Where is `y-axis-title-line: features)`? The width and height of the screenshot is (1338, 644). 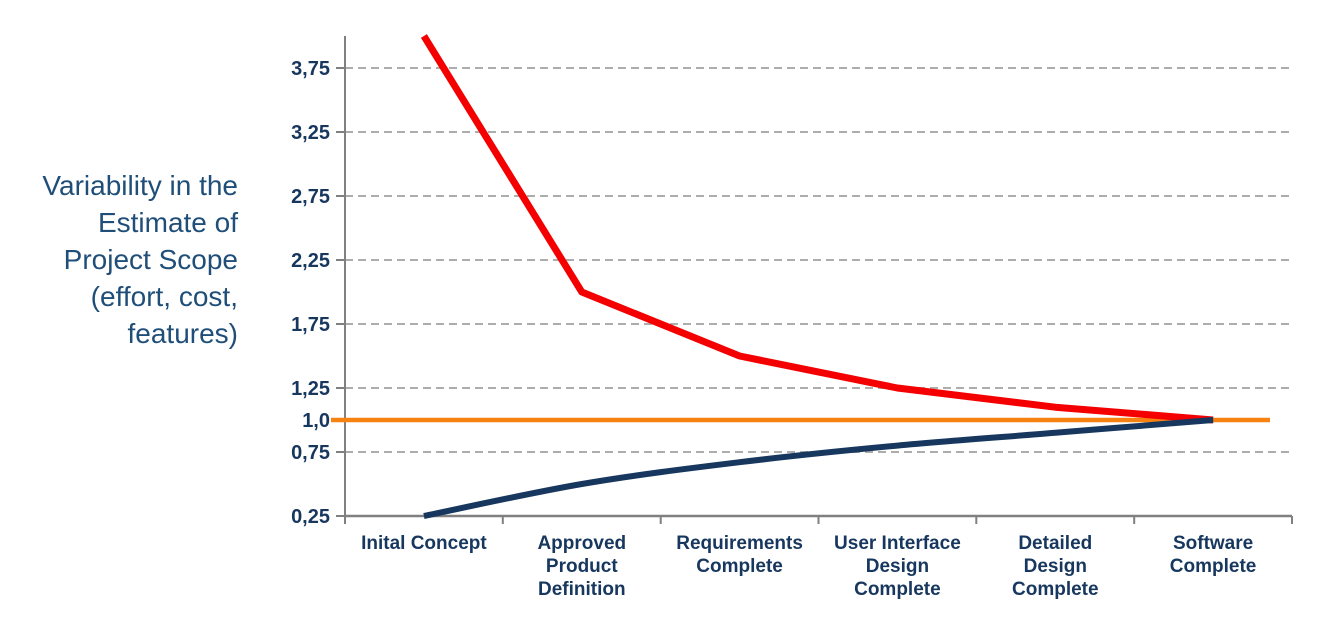
y-axis-title-line: features) is located at coordinates (183, 333).